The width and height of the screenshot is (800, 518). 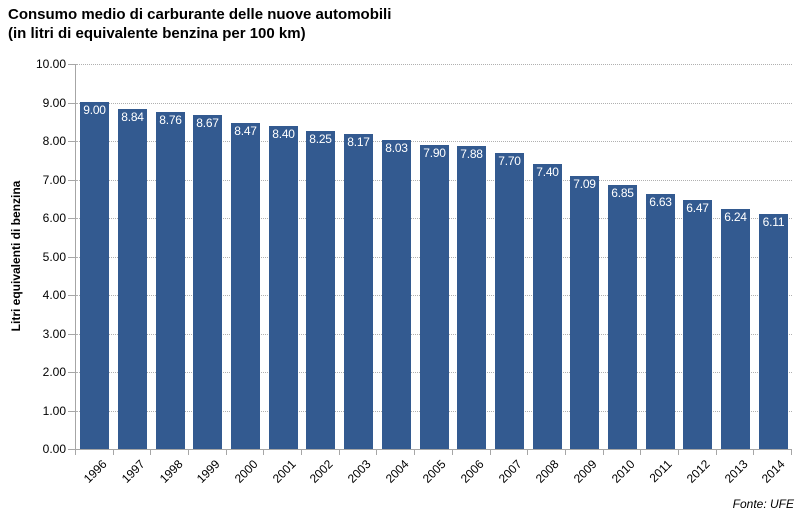 I want to click on x-axis-category-label: 2006, so click(x=472, y=471).